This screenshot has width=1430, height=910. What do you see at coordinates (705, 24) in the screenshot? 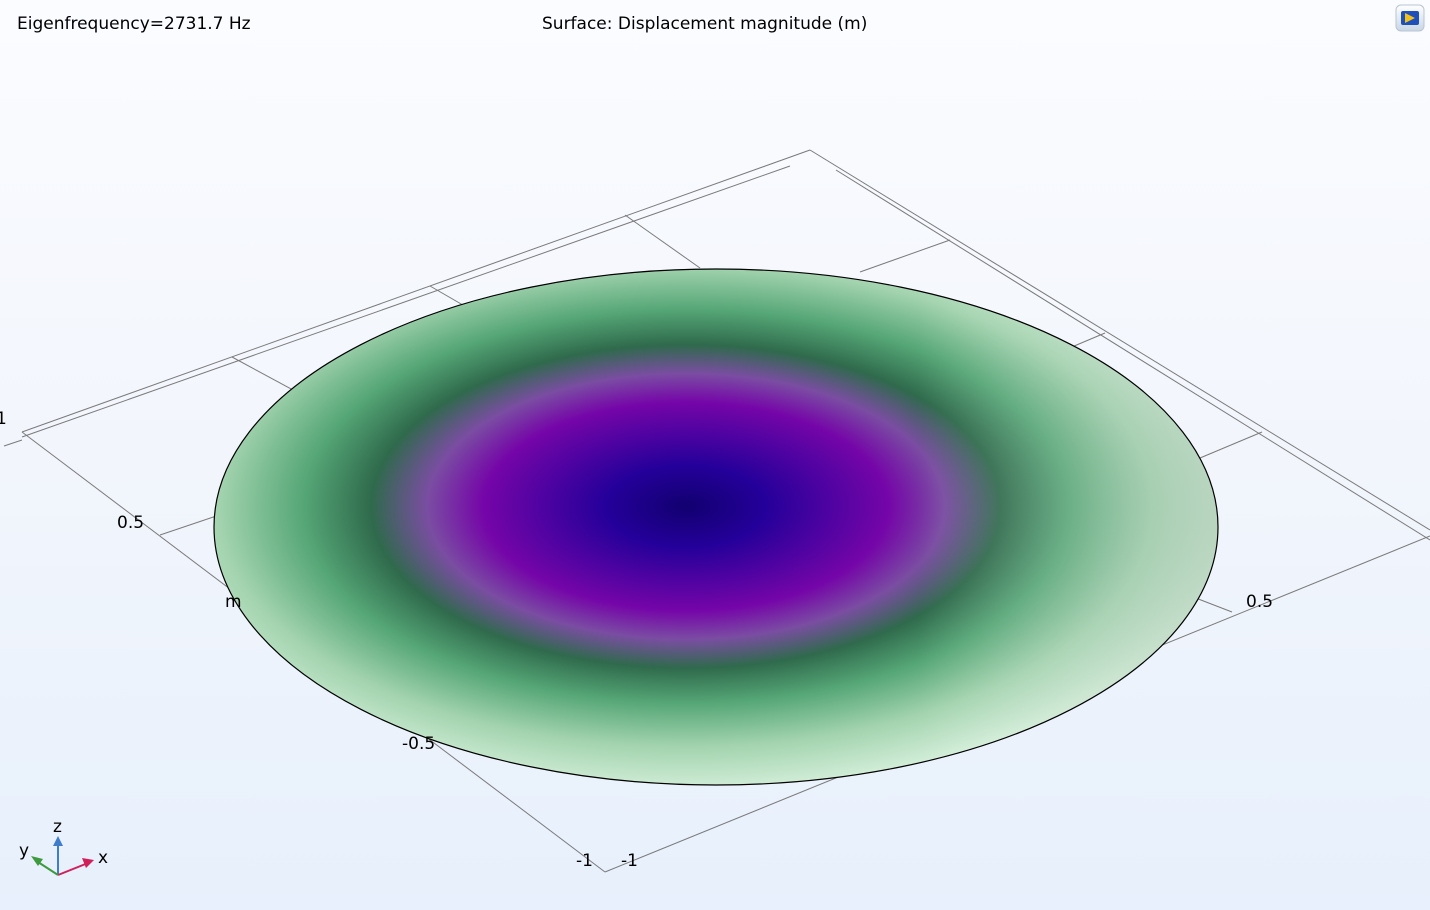
I see `plot-title: Surface: Displacement magnitude (m)` at bounding box center [705, 24].